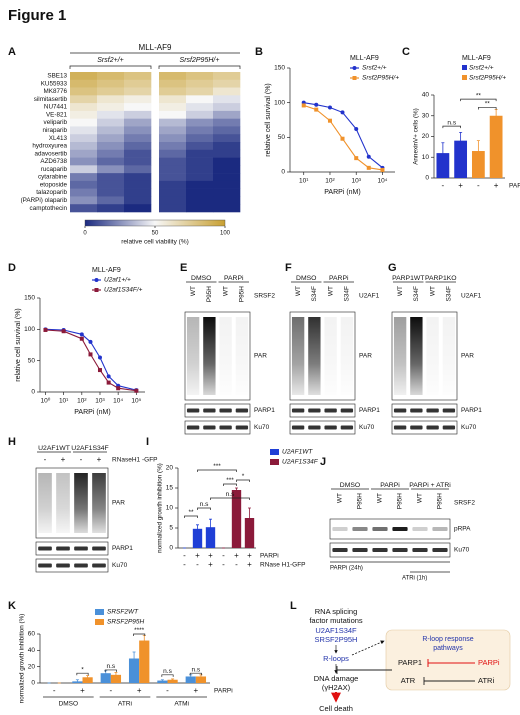  What do you see at coordinates (264, 296) in the screenshot?
I see `gene-label: SRSF2` at bounding box center [264, 296].